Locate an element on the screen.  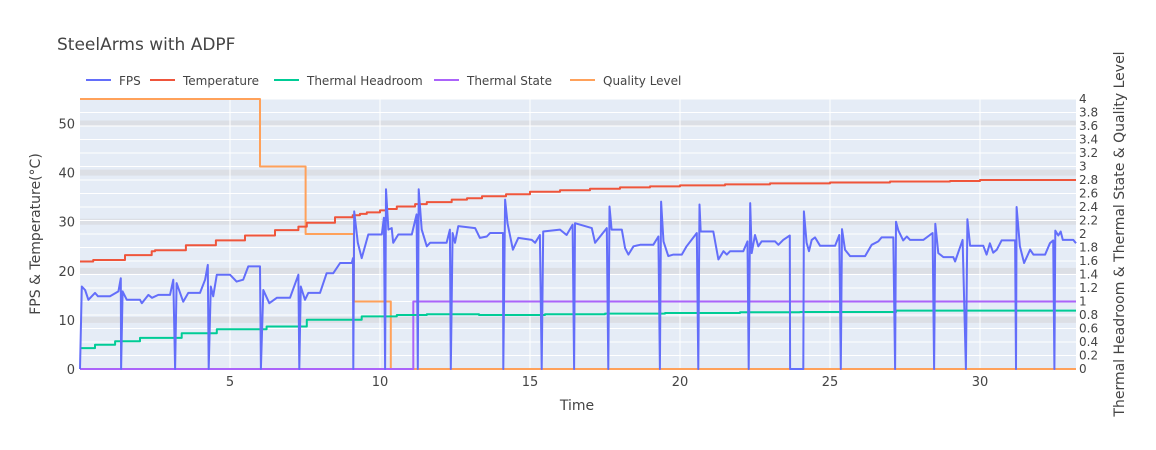
legend-item-temperature: Temperature is located at coordinates (204, 81).